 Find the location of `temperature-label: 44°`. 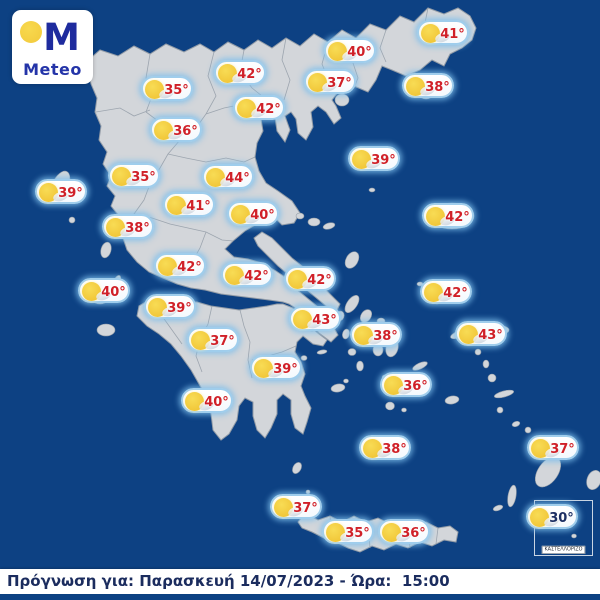

temperature-label: 44° is located at coordinates (237, 178).